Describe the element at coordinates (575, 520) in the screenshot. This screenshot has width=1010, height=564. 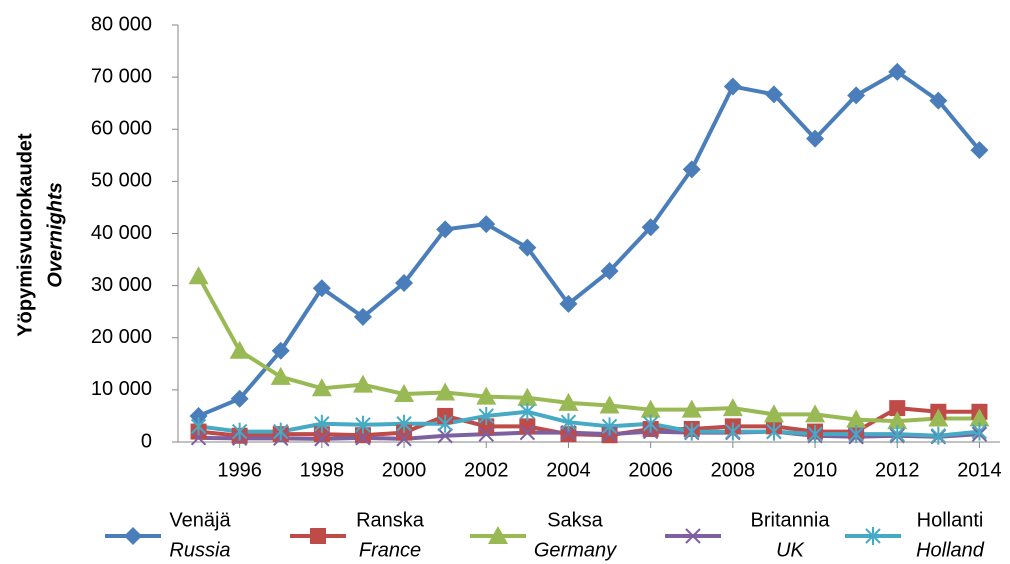
I see `legend-label: Saksa` at that location.